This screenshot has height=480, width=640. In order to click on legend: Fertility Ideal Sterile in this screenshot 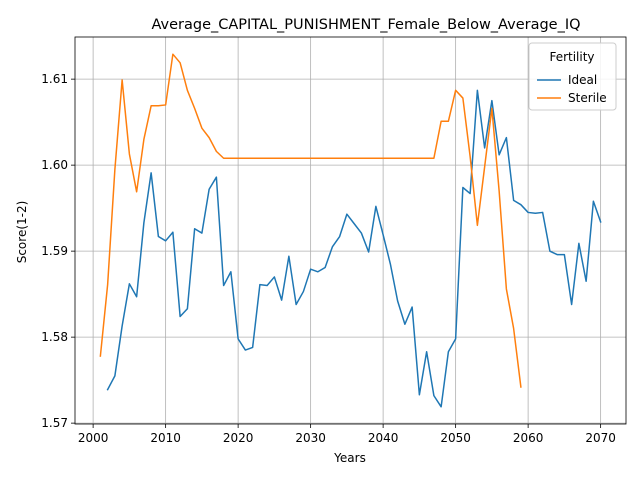, I will do `click(572, 76)`.